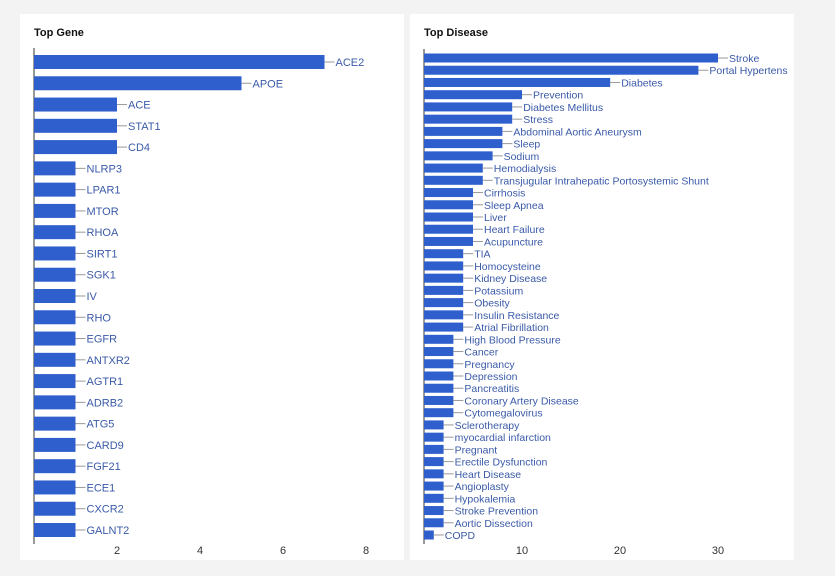 Image resolution: width=835 pixels, height=576 pixels. Describe the element at coordinates (522, 157) in the screenshot. I see `bar-label: Sodium` at that location.